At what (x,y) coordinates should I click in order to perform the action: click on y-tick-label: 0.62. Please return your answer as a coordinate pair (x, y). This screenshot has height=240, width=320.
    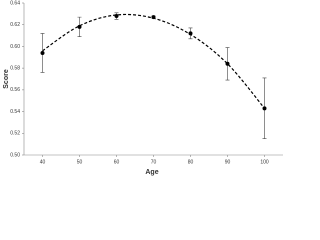
    Looking at the image, I should click on (15, 25).